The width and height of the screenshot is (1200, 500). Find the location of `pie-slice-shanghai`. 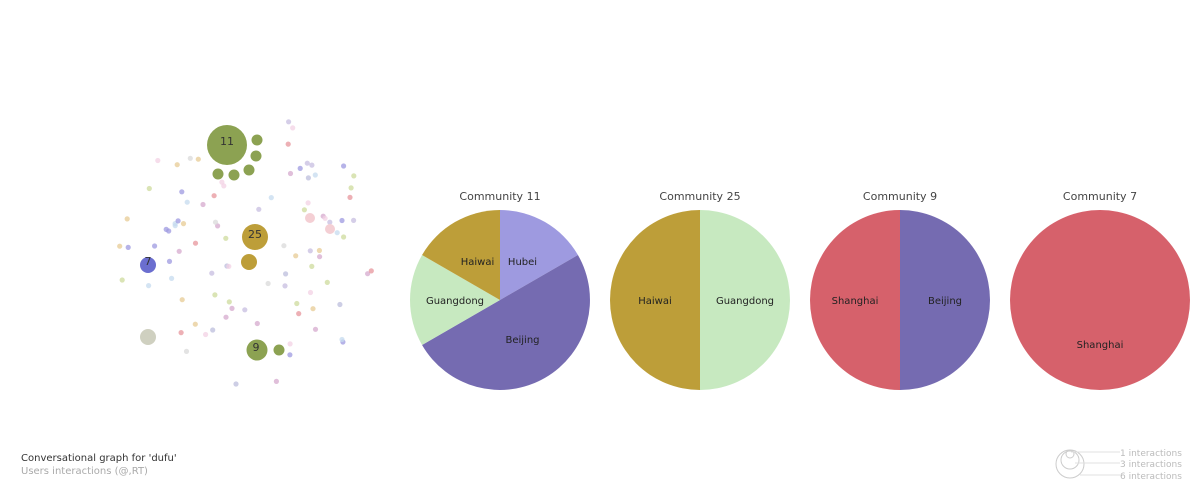

pie-slice-shanghai is located at coordinates (1100, 300).